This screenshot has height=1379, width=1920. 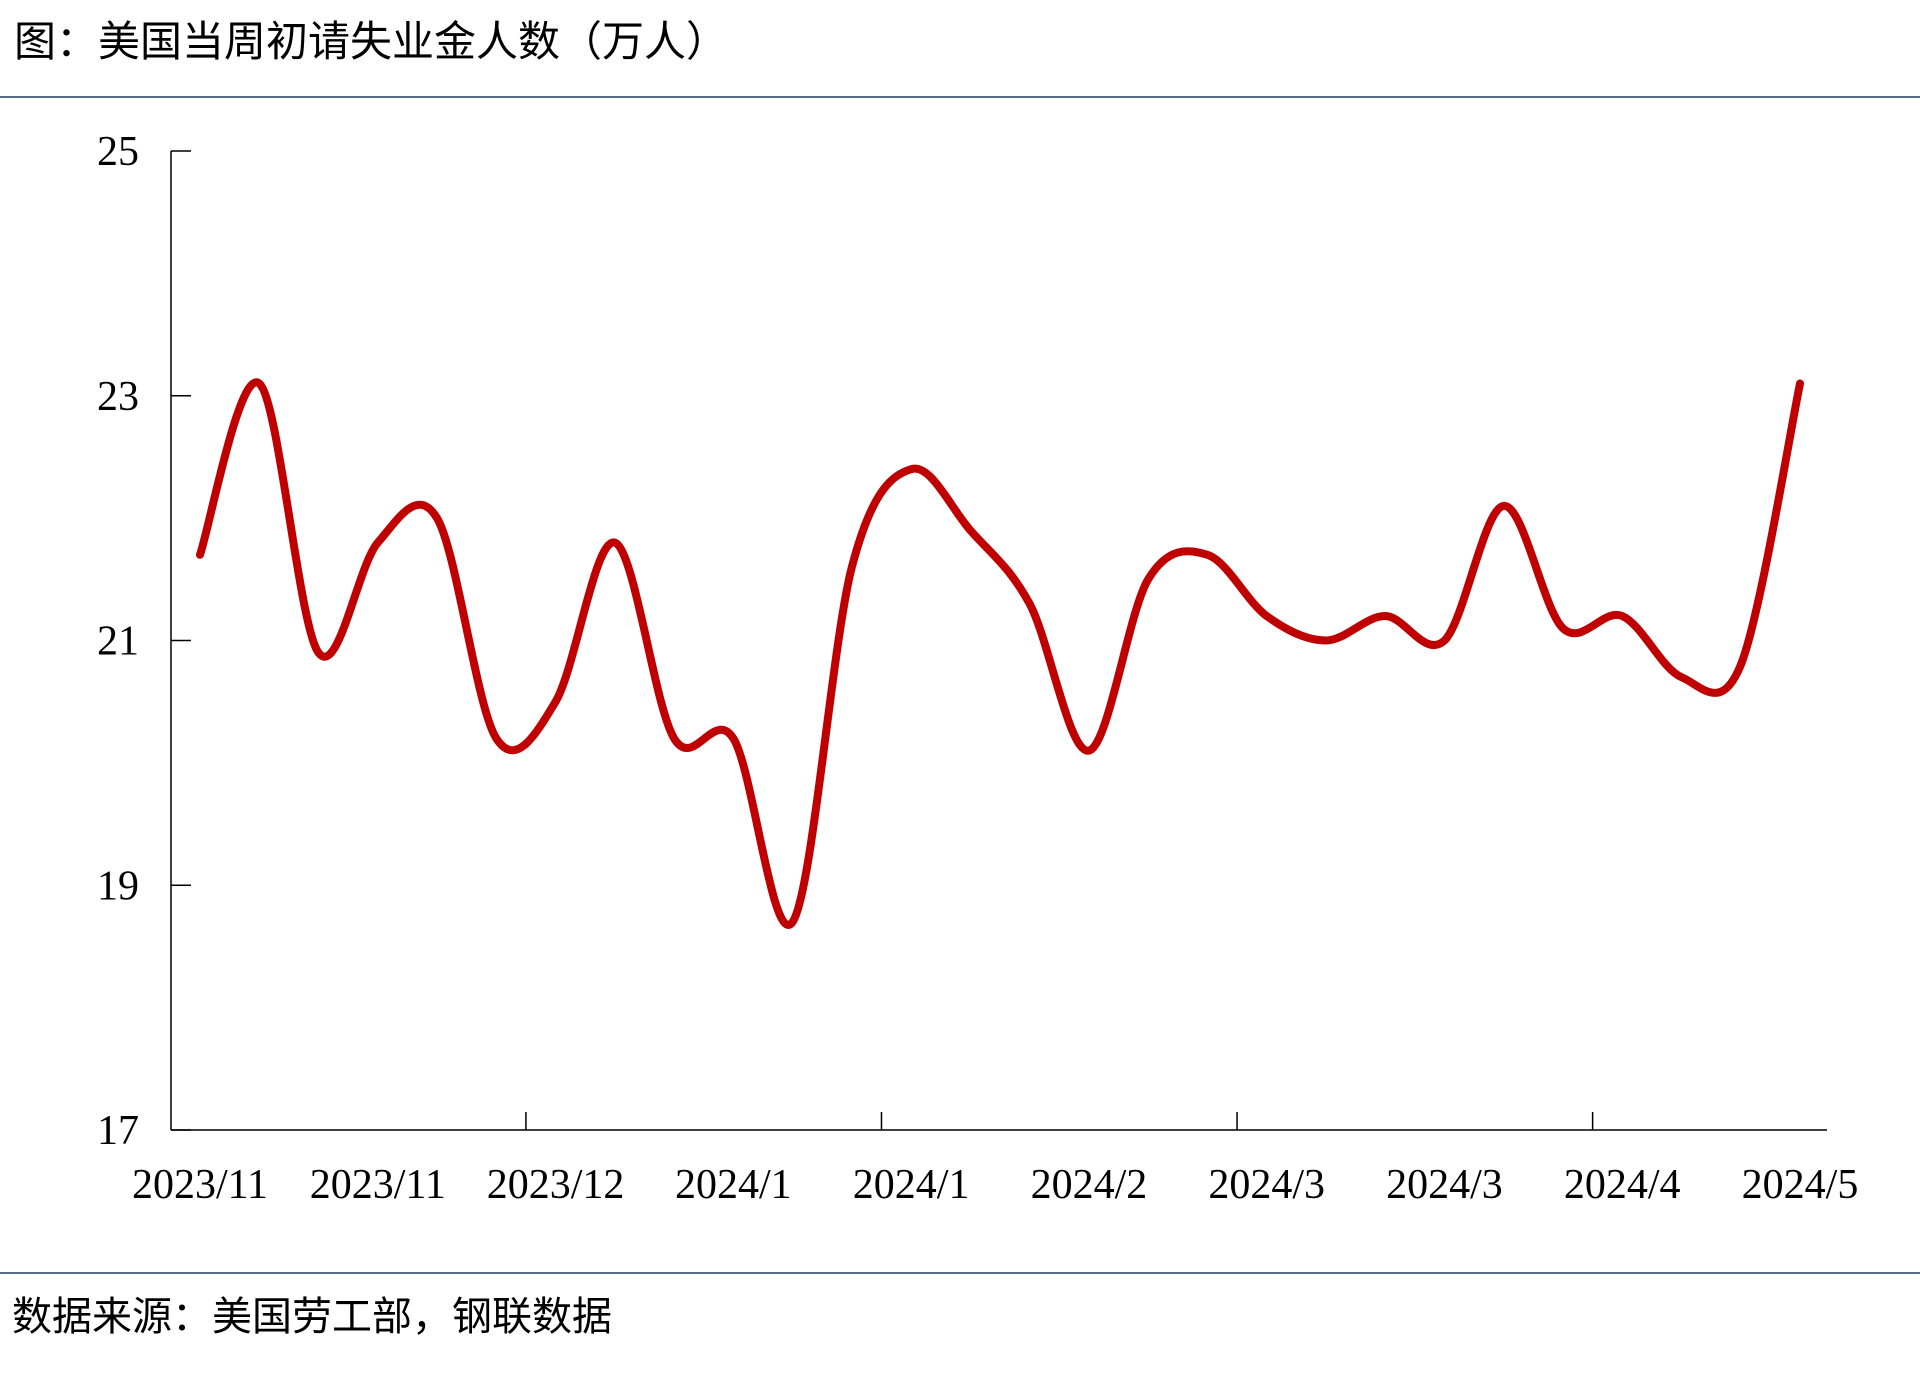 What do you see at coordinates (118, 886) in the screenshot?
I see `y-tick-label: 19` at bounding box center [118, 886].